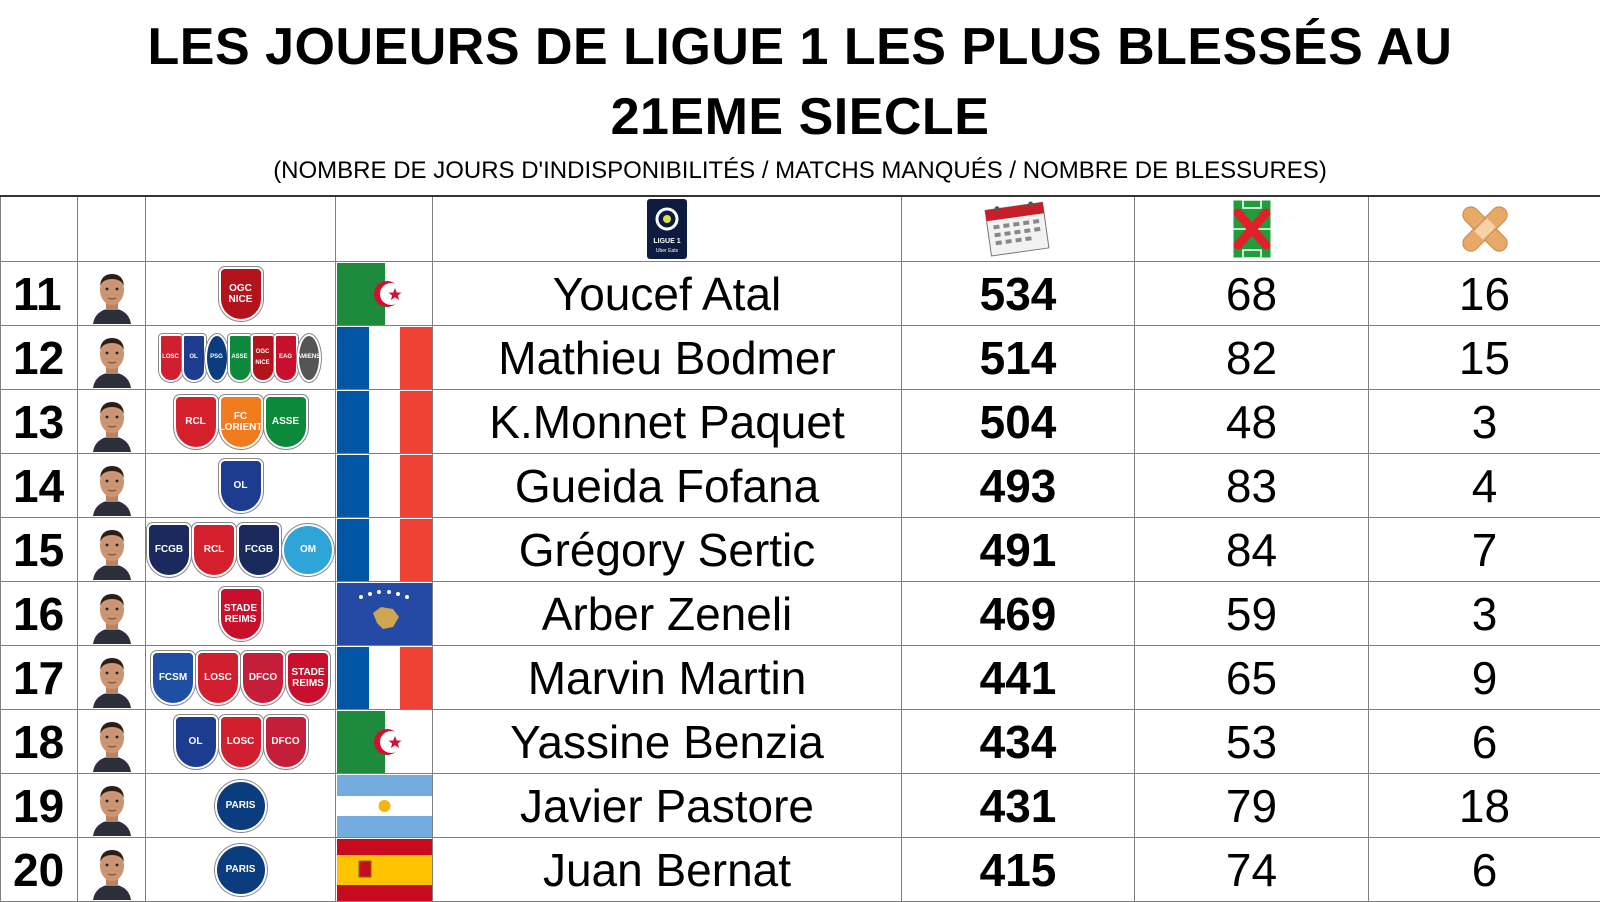 The height and width of the screenshot is (902, 1600). I want to click on days-unavailable: 441, so click(1018, 678).